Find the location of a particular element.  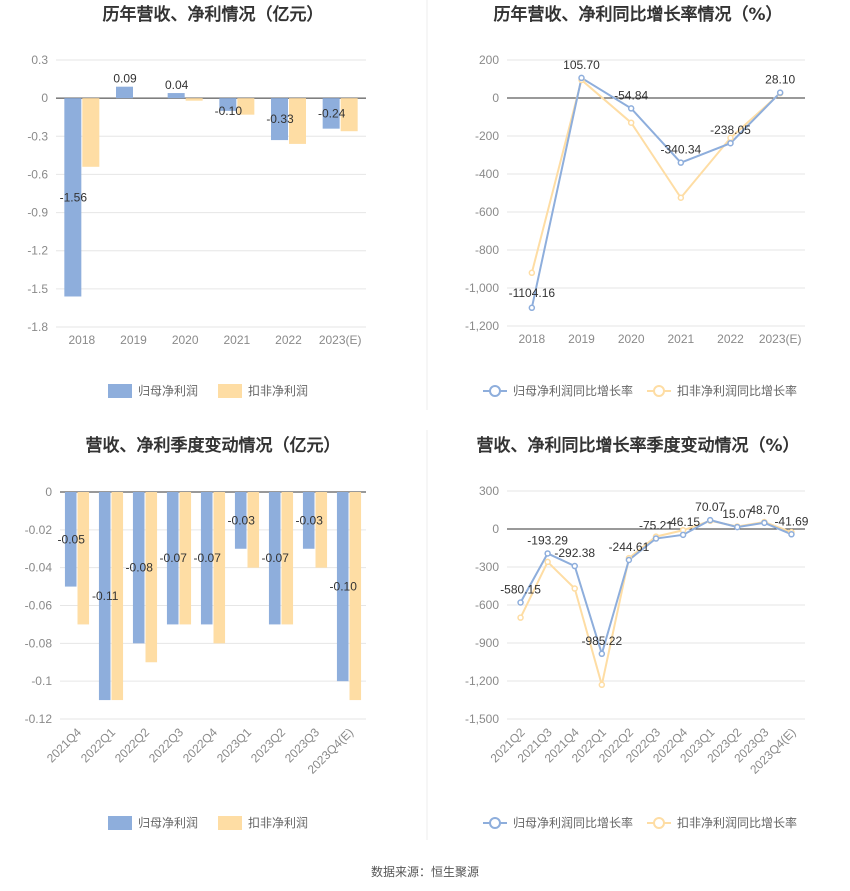

y-tick-label: -0.02 is located at coordinates (39, 530).